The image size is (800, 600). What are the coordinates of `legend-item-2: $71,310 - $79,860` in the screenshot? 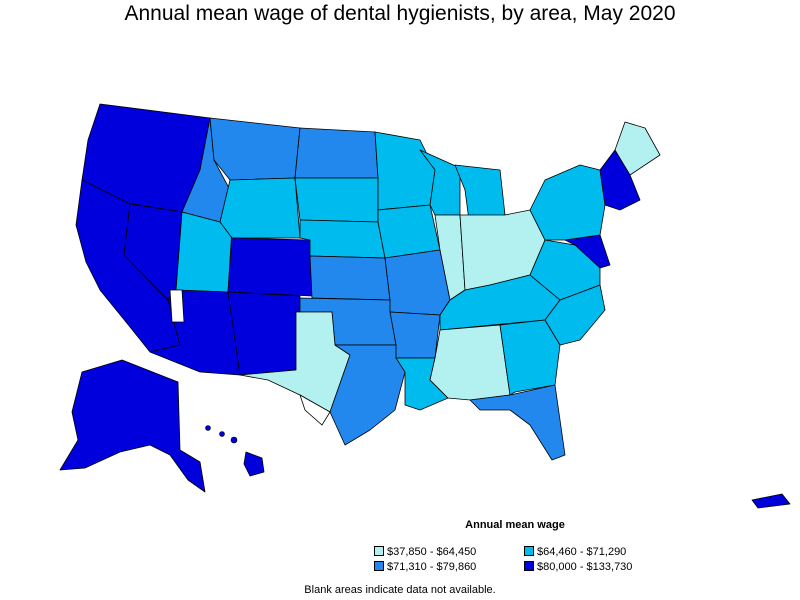 It's located at (425, 567).